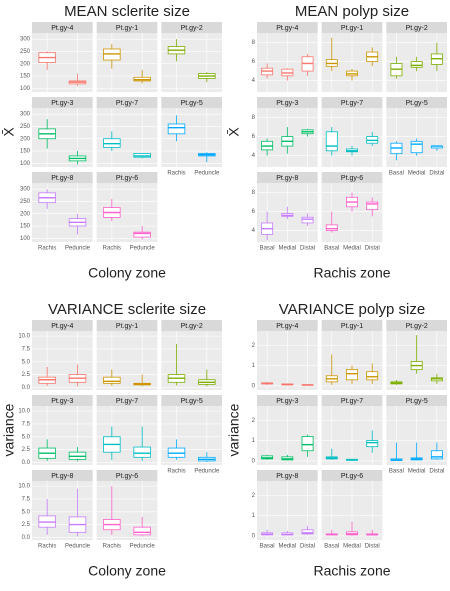  Describe the element at coordinates (234, 132) in the screenshot. I see `y-axis-title: X̄` at that location.